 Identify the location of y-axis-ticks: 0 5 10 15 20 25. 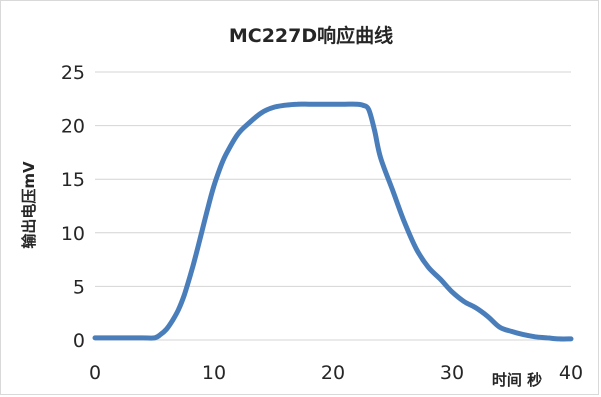
(73, 207).